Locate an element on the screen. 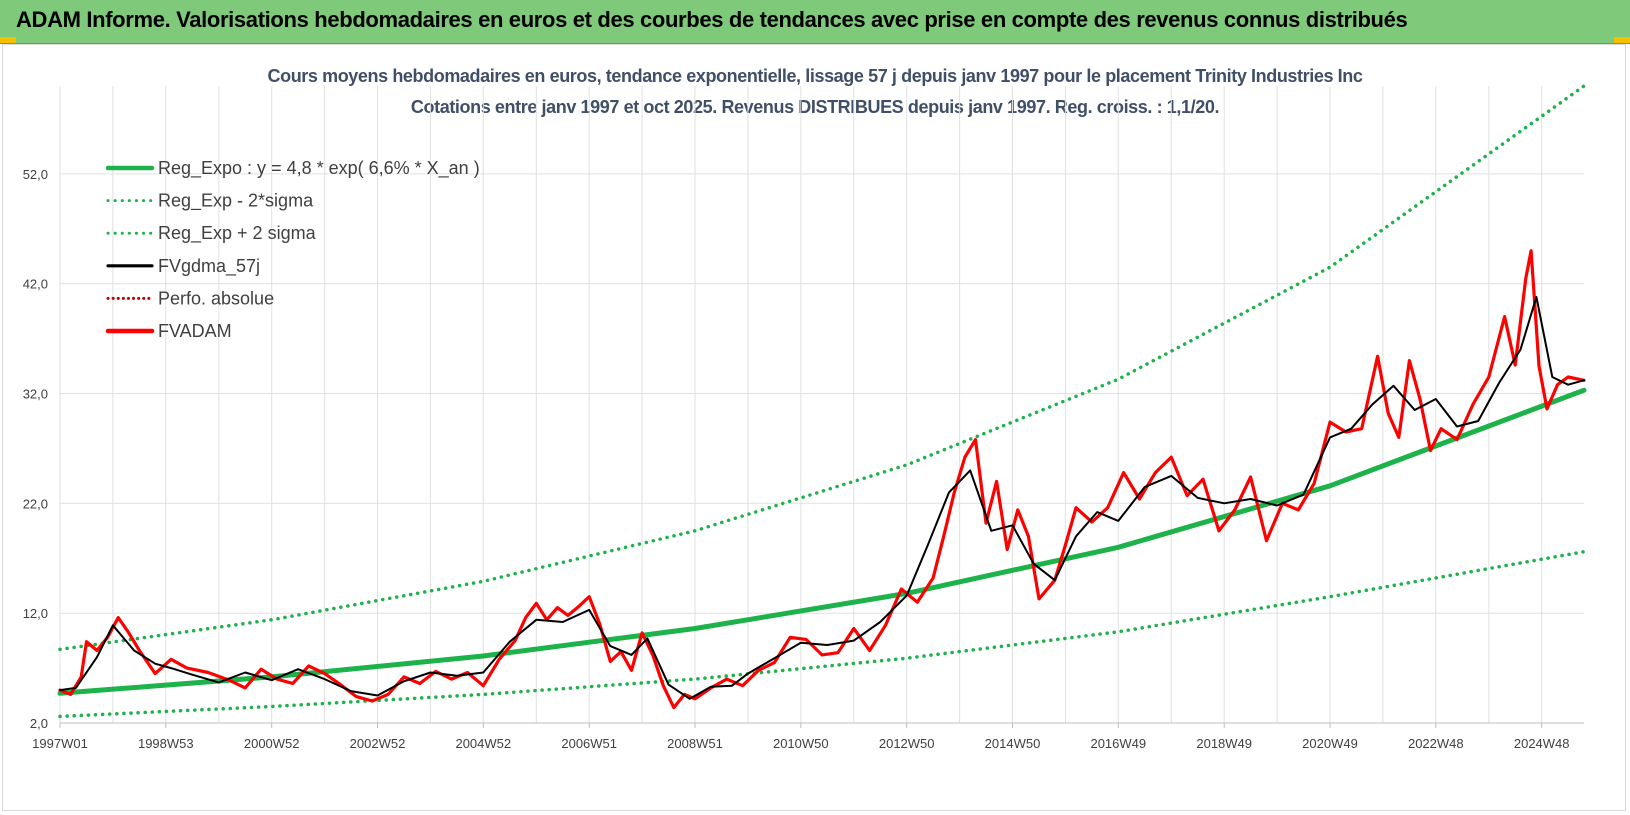 This screenshot has width=1630, height=815. legend-label: Reg_Exp - 2*sigma is located at coordinates (236, 201).